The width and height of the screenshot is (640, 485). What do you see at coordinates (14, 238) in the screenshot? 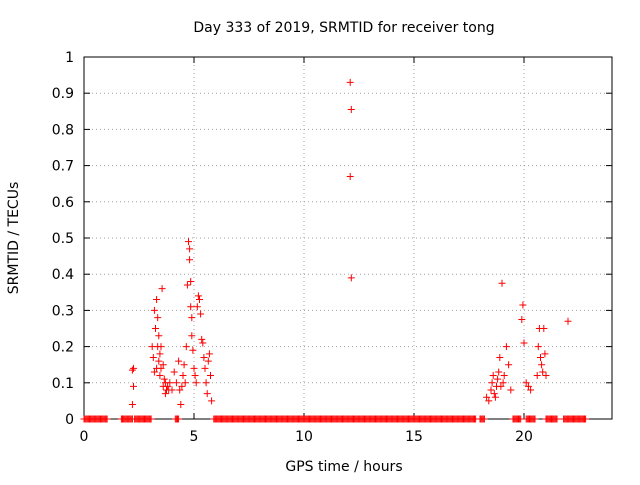
I see `y-axis-label: SRMTID / TECUs` at bounding box center [14, 238].